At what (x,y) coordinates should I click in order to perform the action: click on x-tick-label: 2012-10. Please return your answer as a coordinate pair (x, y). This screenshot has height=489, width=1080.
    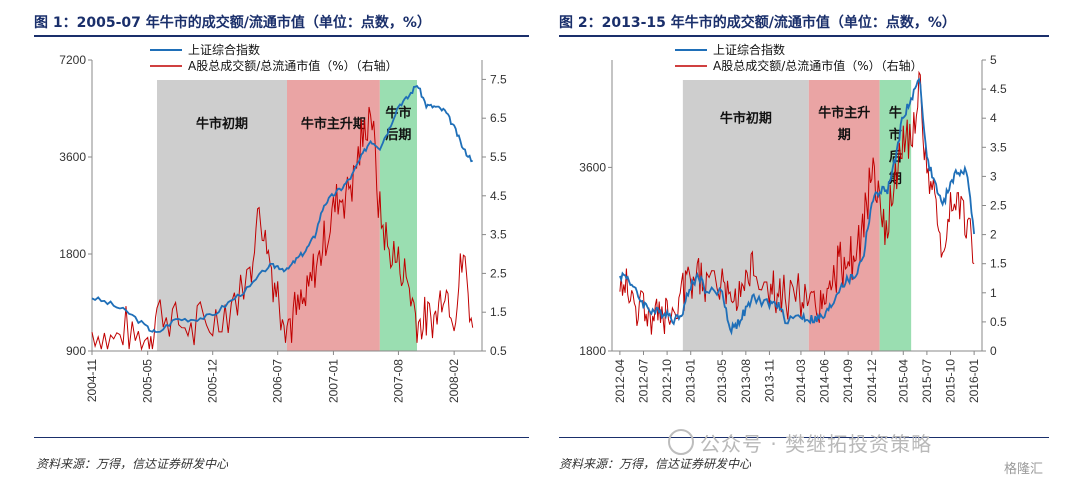
    Looking at the image, I should click on (667, 381).